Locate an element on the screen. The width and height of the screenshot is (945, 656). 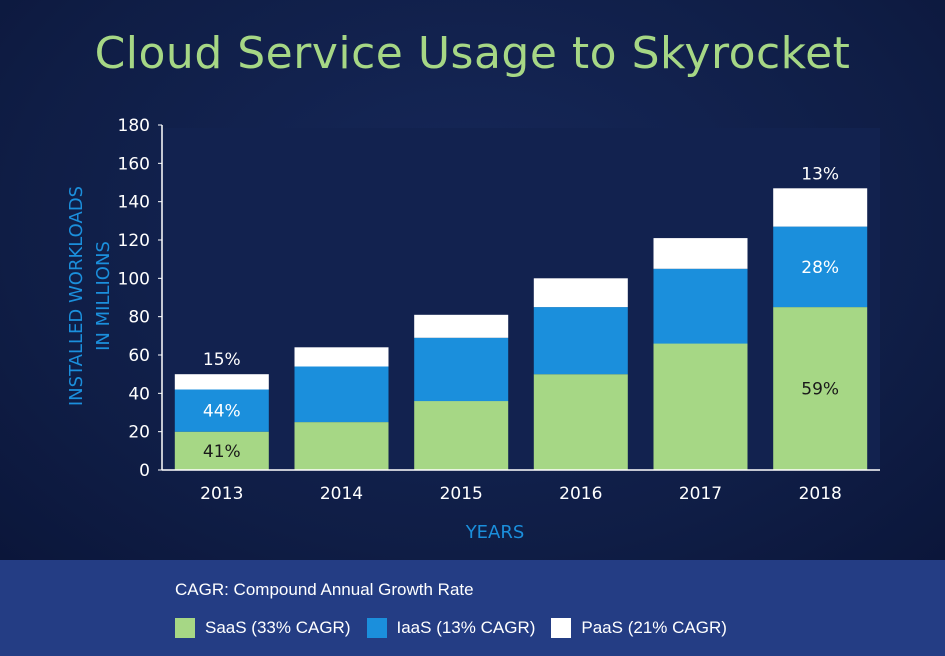
bar-iaas-2015 is located at coordinates (461, 369).